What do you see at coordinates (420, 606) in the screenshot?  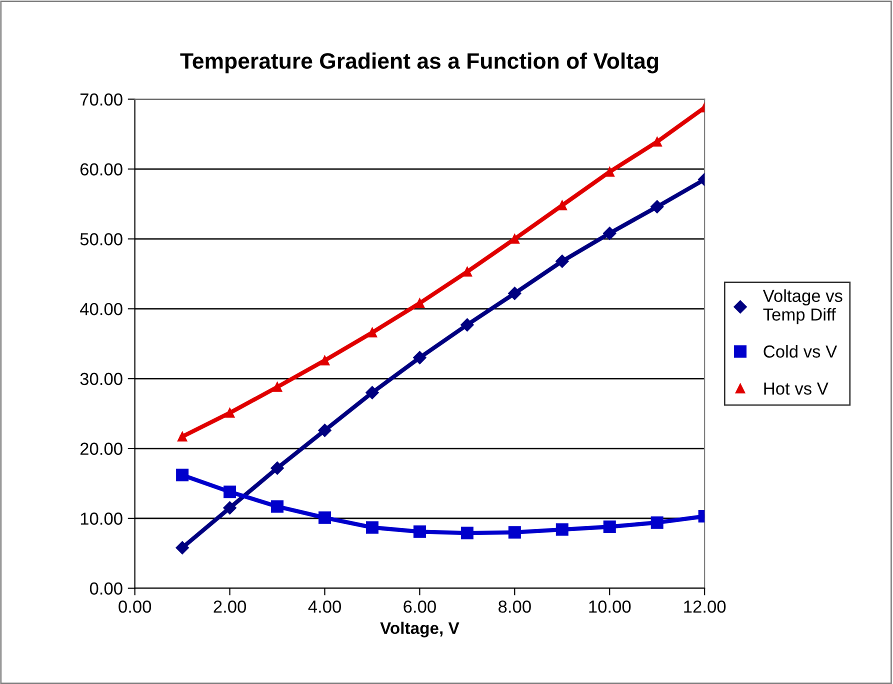 I see `x-tick-label: 6.00` at bounding box center [420, 606].